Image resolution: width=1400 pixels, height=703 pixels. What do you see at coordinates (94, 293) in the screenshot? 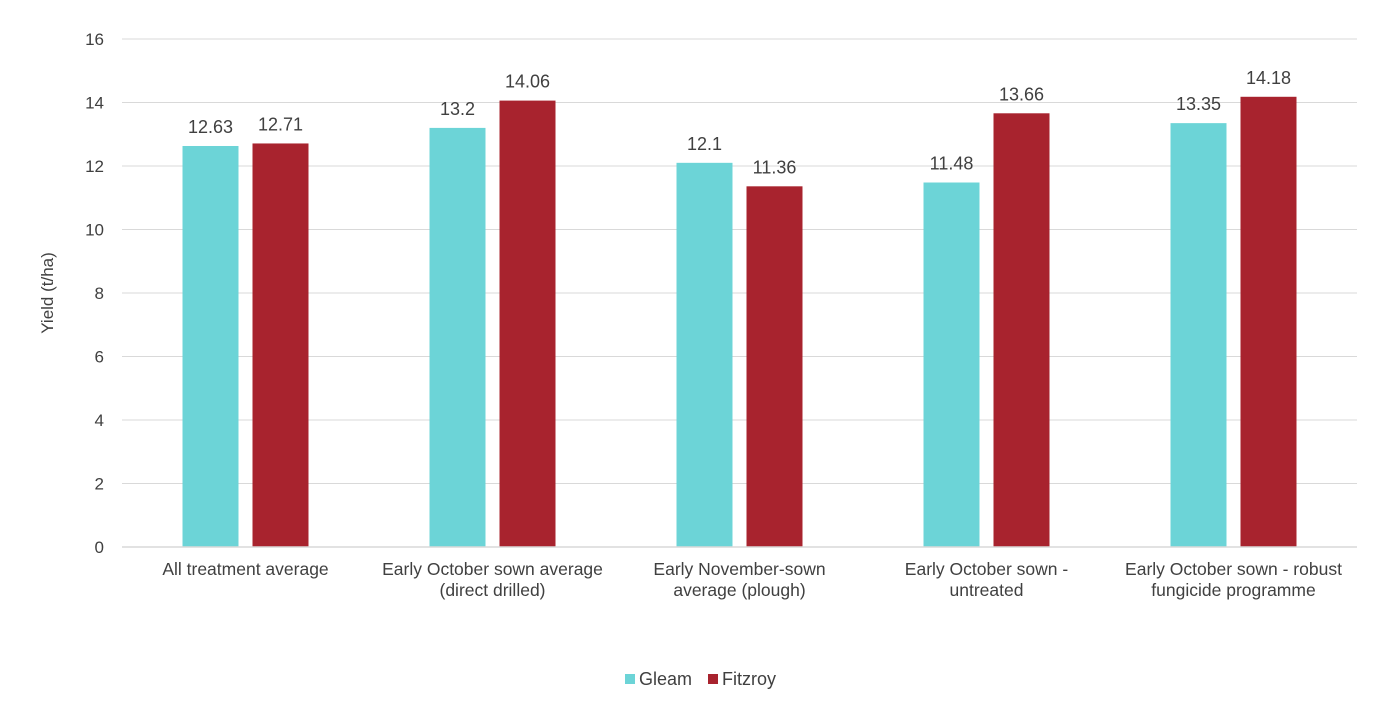
I see `y-tick-labels: 0 2 4 6 8 10 12 14 16` at bounding box center [94, 293].